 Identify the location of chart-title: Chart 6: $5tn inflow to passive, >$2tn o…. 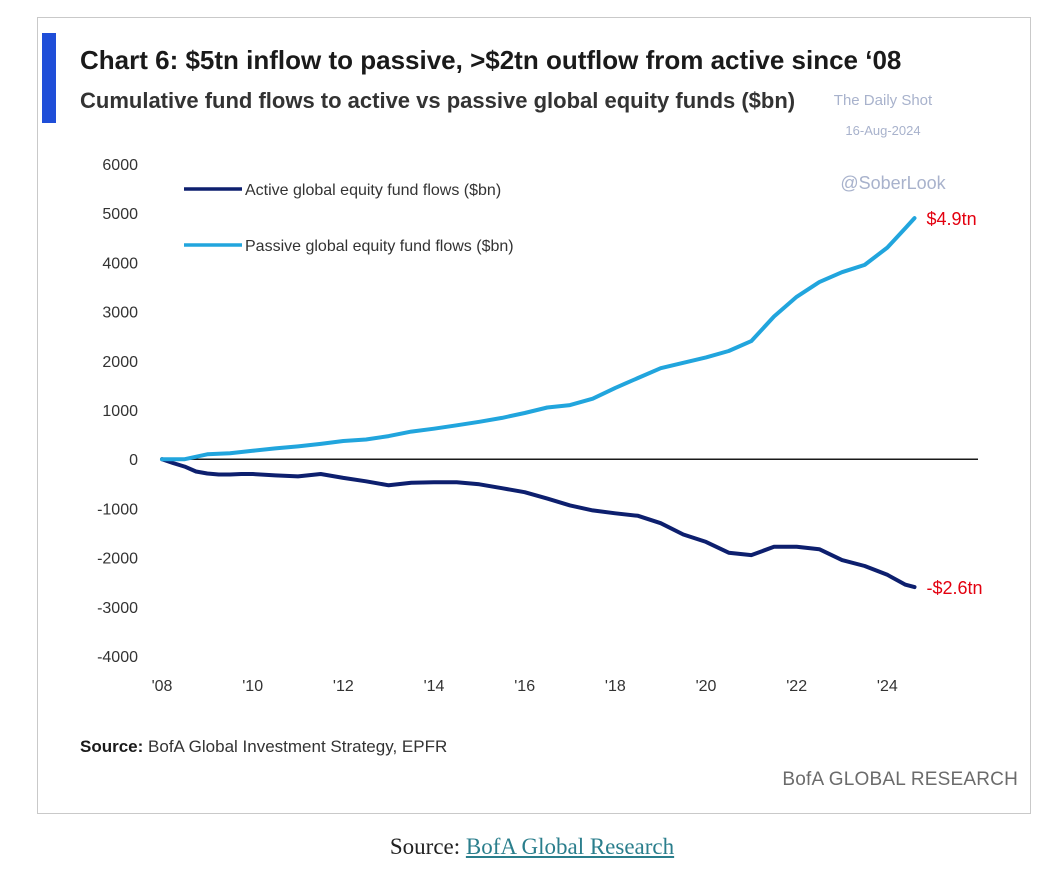
(491, 60).